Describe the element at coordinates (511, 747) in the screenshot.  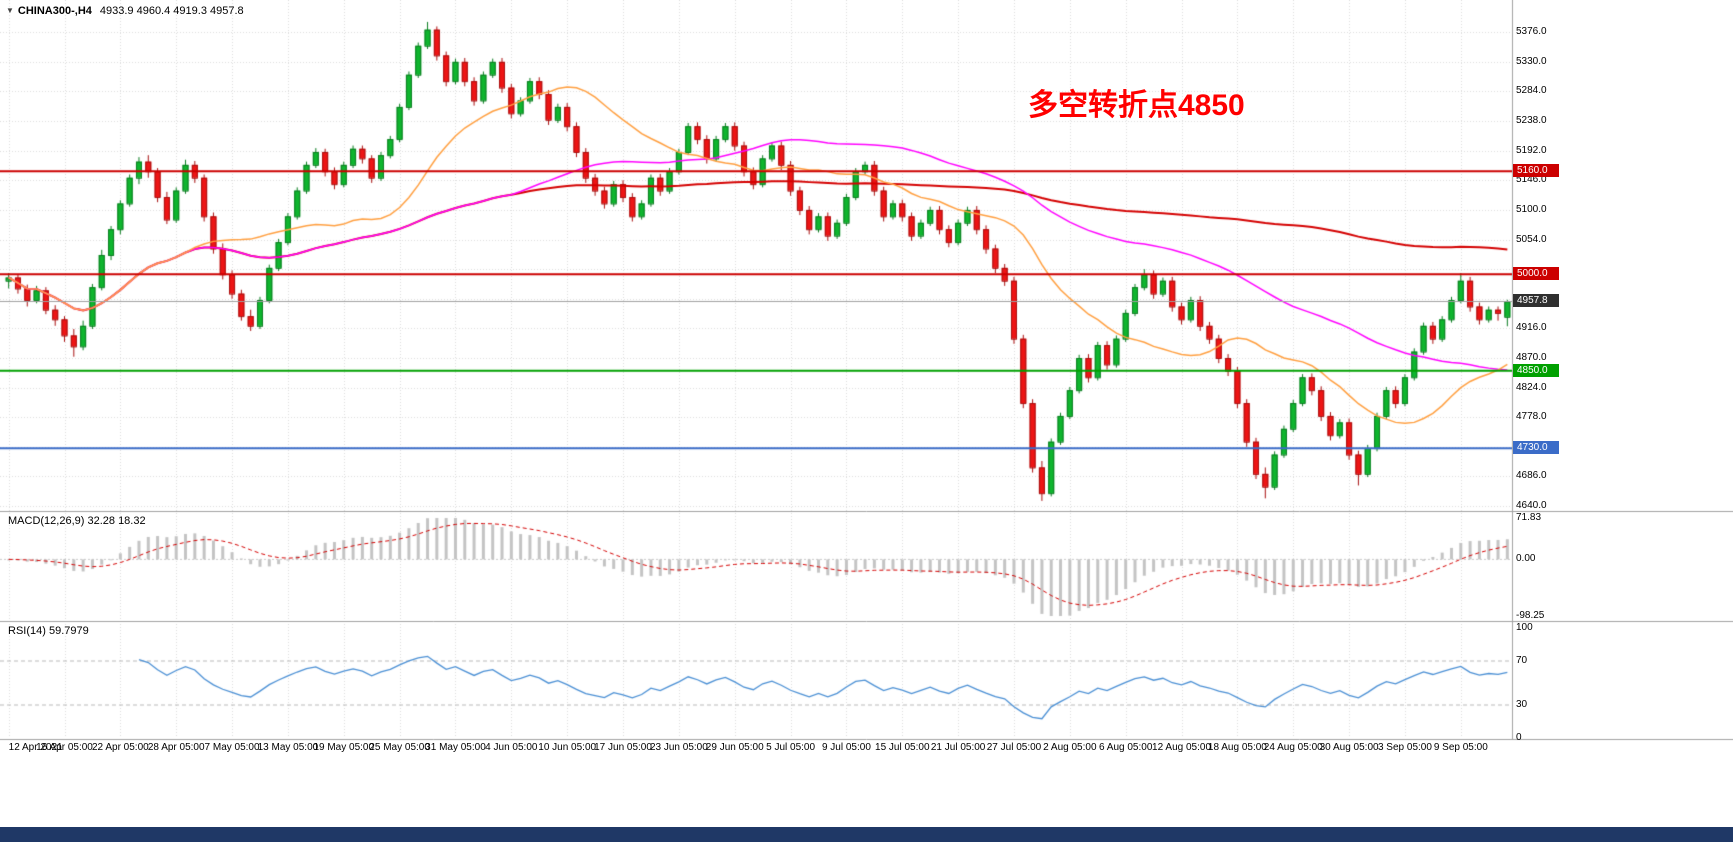
I see `time-tick-label: 4 Jun 05:00` at that location.